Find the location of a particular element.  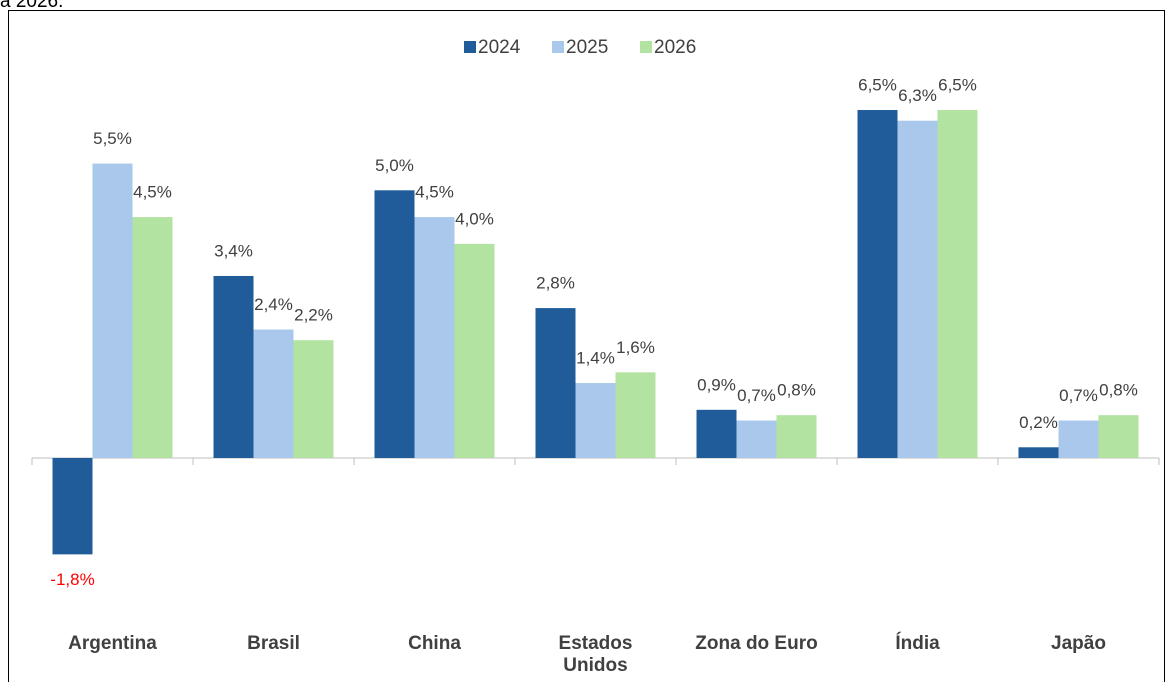

chart-title: a 2026. is located at coordinates (31, 6).